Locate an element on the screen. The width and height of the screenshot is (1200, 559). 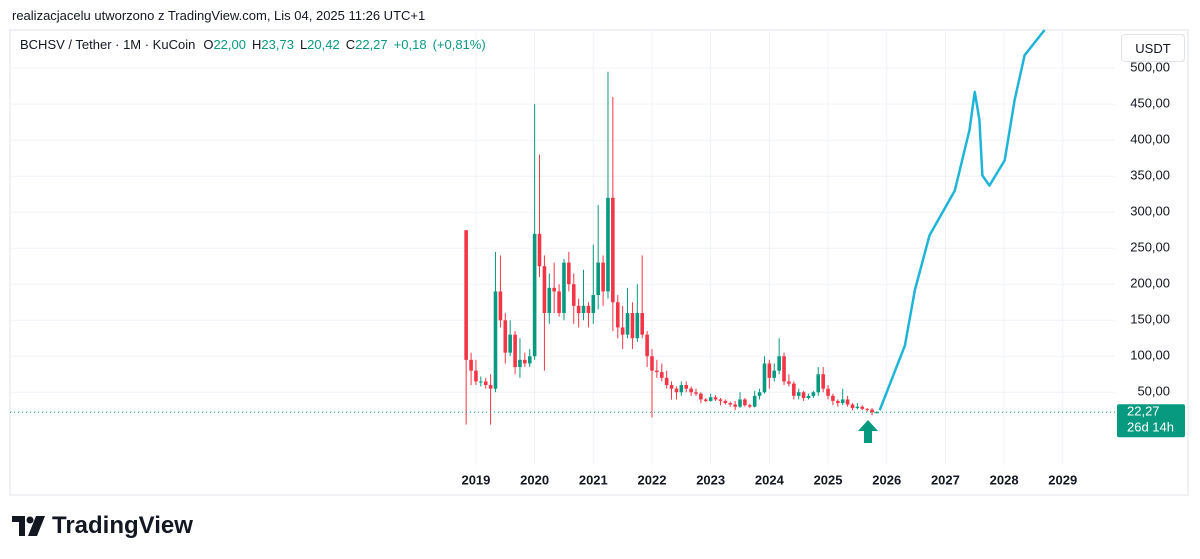
x-tick-label: 2027 is located at coordinates (945, 479).